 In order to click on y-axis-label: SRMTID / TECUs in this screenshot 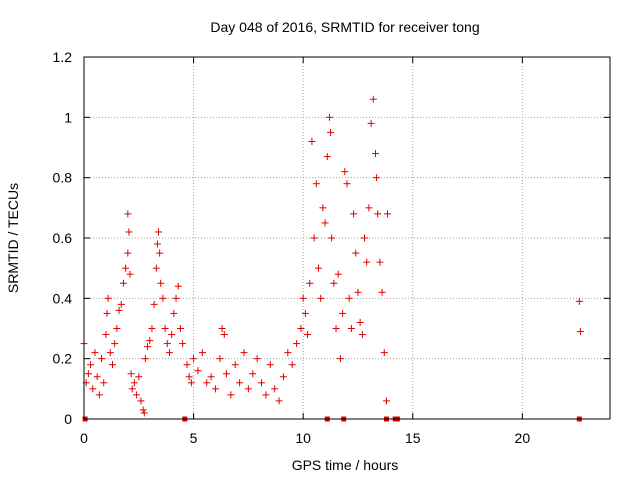, I will do `click(13, 238)`.